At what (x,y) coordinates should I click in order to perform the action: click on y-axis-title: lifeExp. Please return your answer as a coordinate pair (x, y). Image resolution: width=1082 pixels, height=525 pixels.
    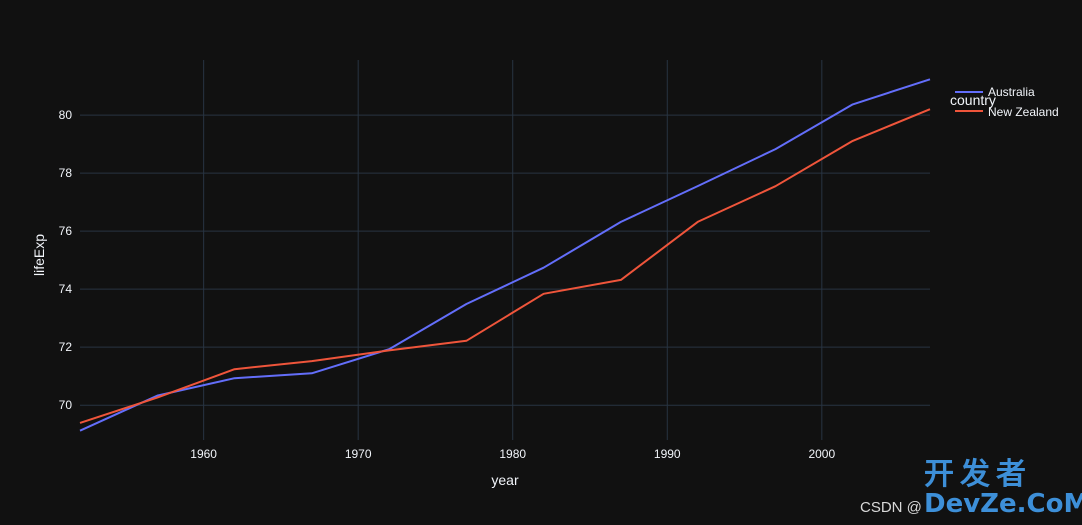
    Looking at the image, I should click on (39, 255).